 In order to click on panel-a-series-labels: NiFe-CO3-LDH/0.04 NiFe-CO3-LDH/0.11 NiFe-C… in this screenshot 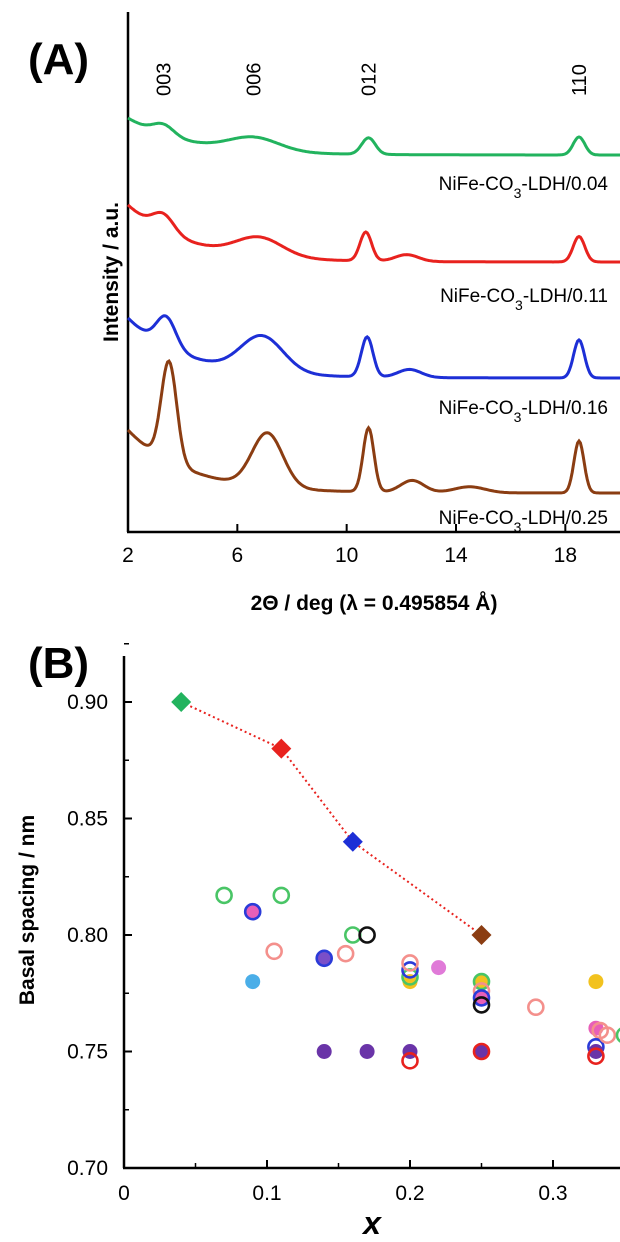, I will do `click(524, 354)`.